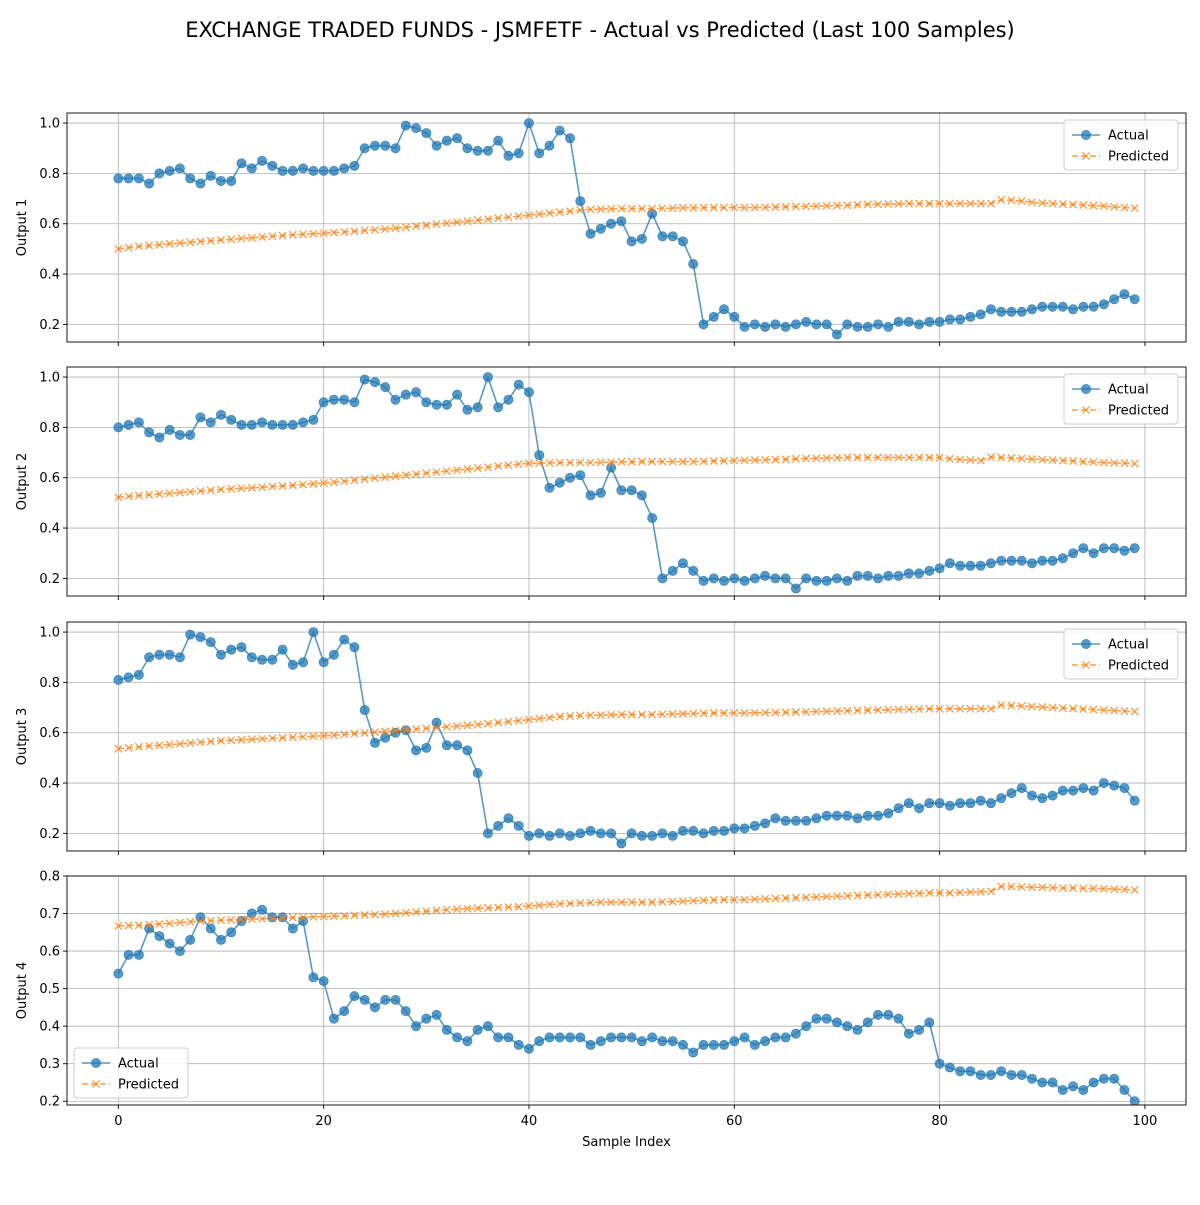  I want to click on y-tick-label: 0.3, so click(49, 1064).